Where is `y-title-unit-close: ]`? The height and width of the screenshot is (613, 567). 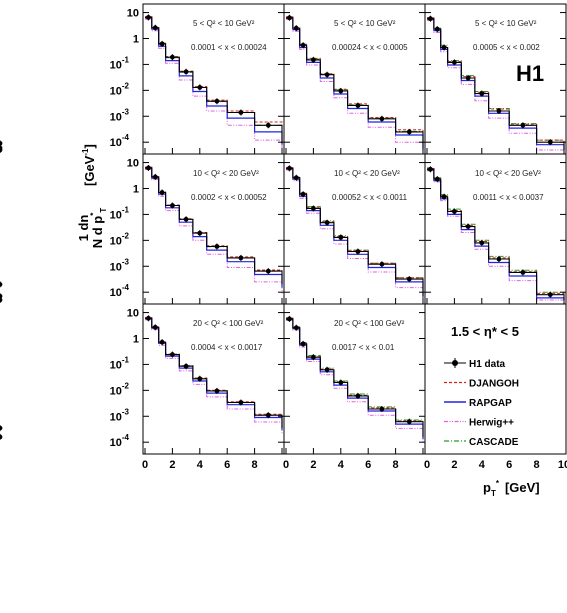 y-title-unit-close: ] is located at coordinates (89, 146).